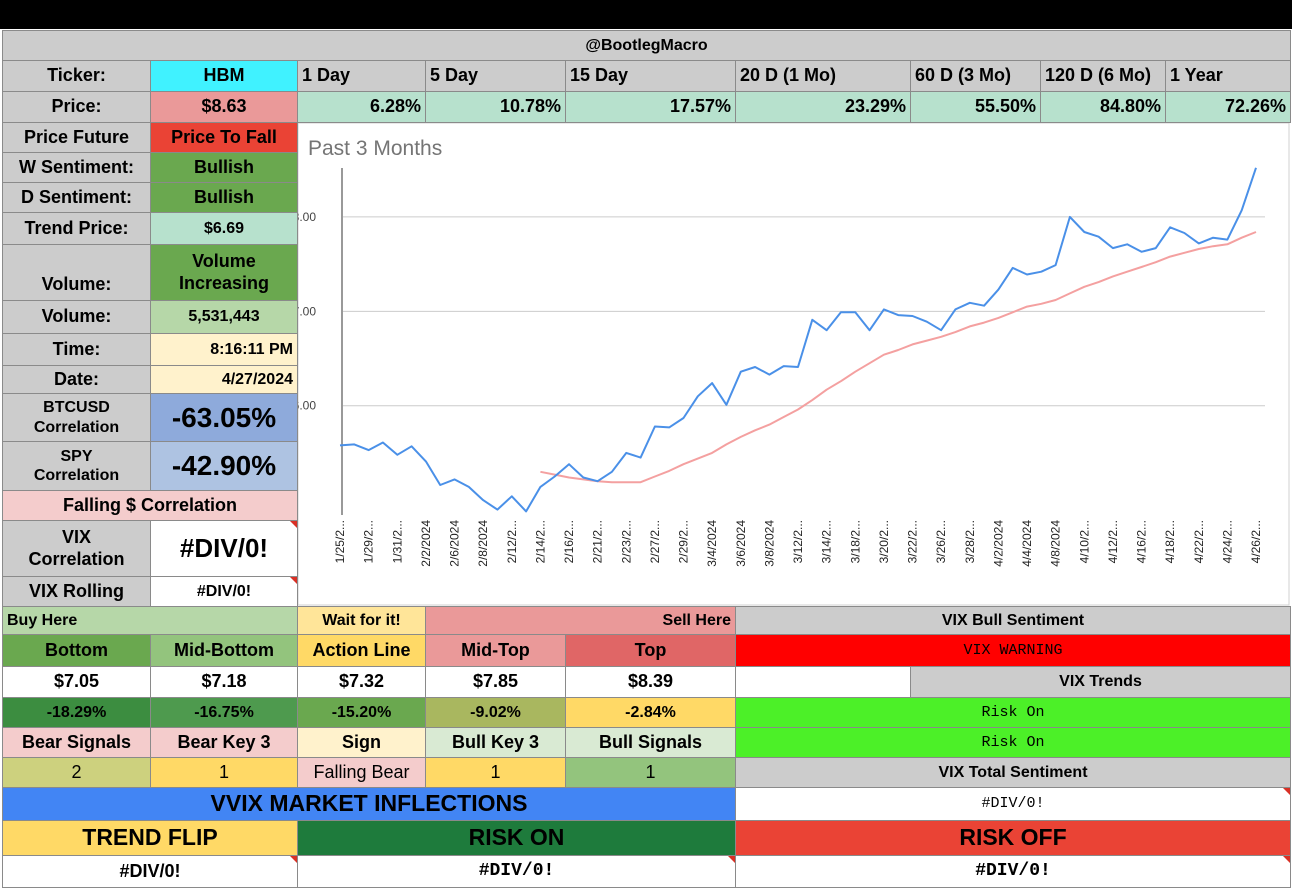  What do you see at coordinates (1103, 76) in the screenshot?
I see `period-label: 120 D (6 Mo)` at bounding box center [1103, 76].